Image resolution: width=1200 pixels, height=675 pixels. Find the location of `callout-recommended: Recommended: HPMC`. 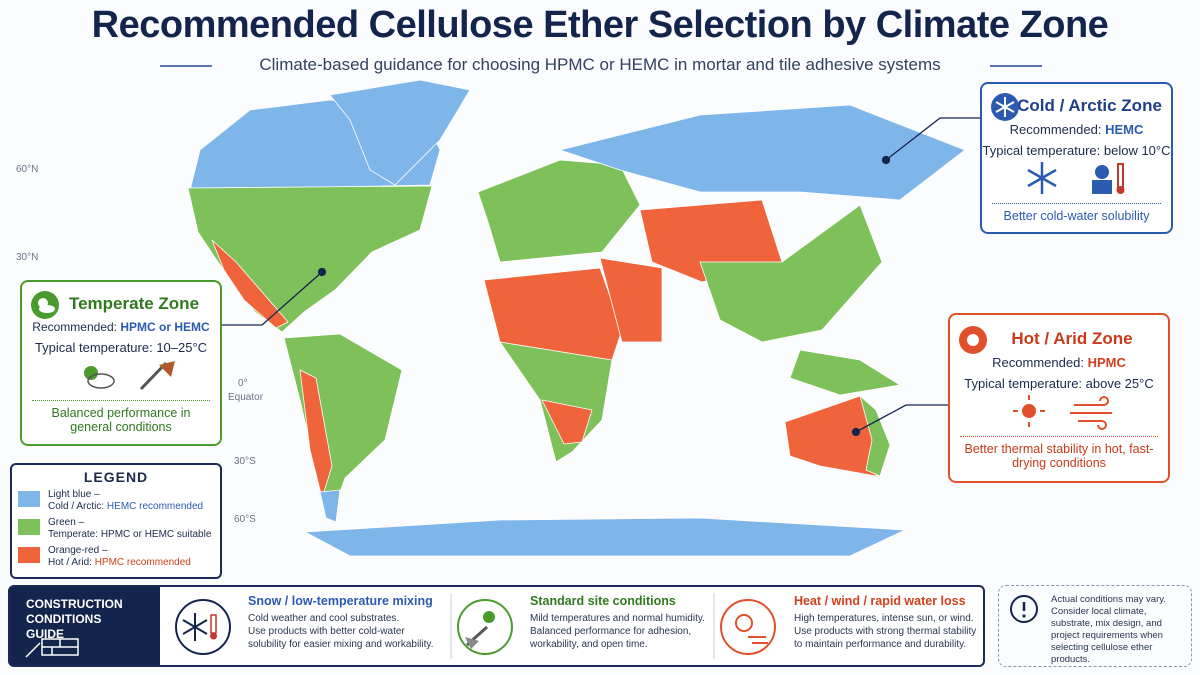

callout-recommended: Recommended: HPMC is located at coordinates (1059, 362).